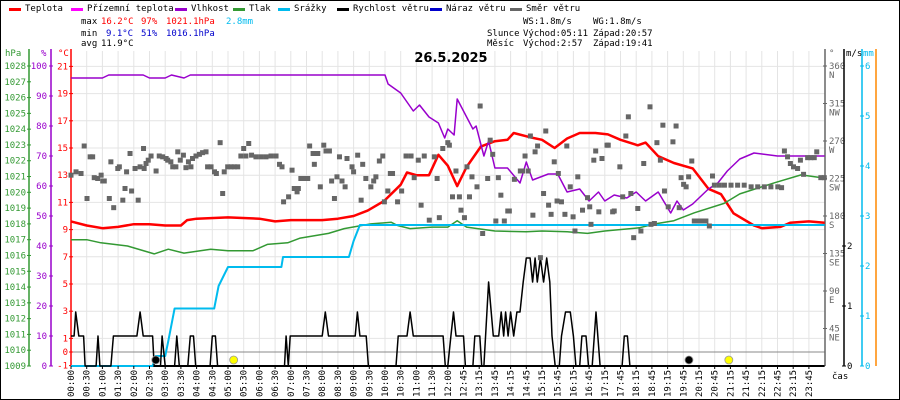  Describe the element at coordinates (574, 383) in the screenshot. I see `x-tick-label: 16:15` at that location.